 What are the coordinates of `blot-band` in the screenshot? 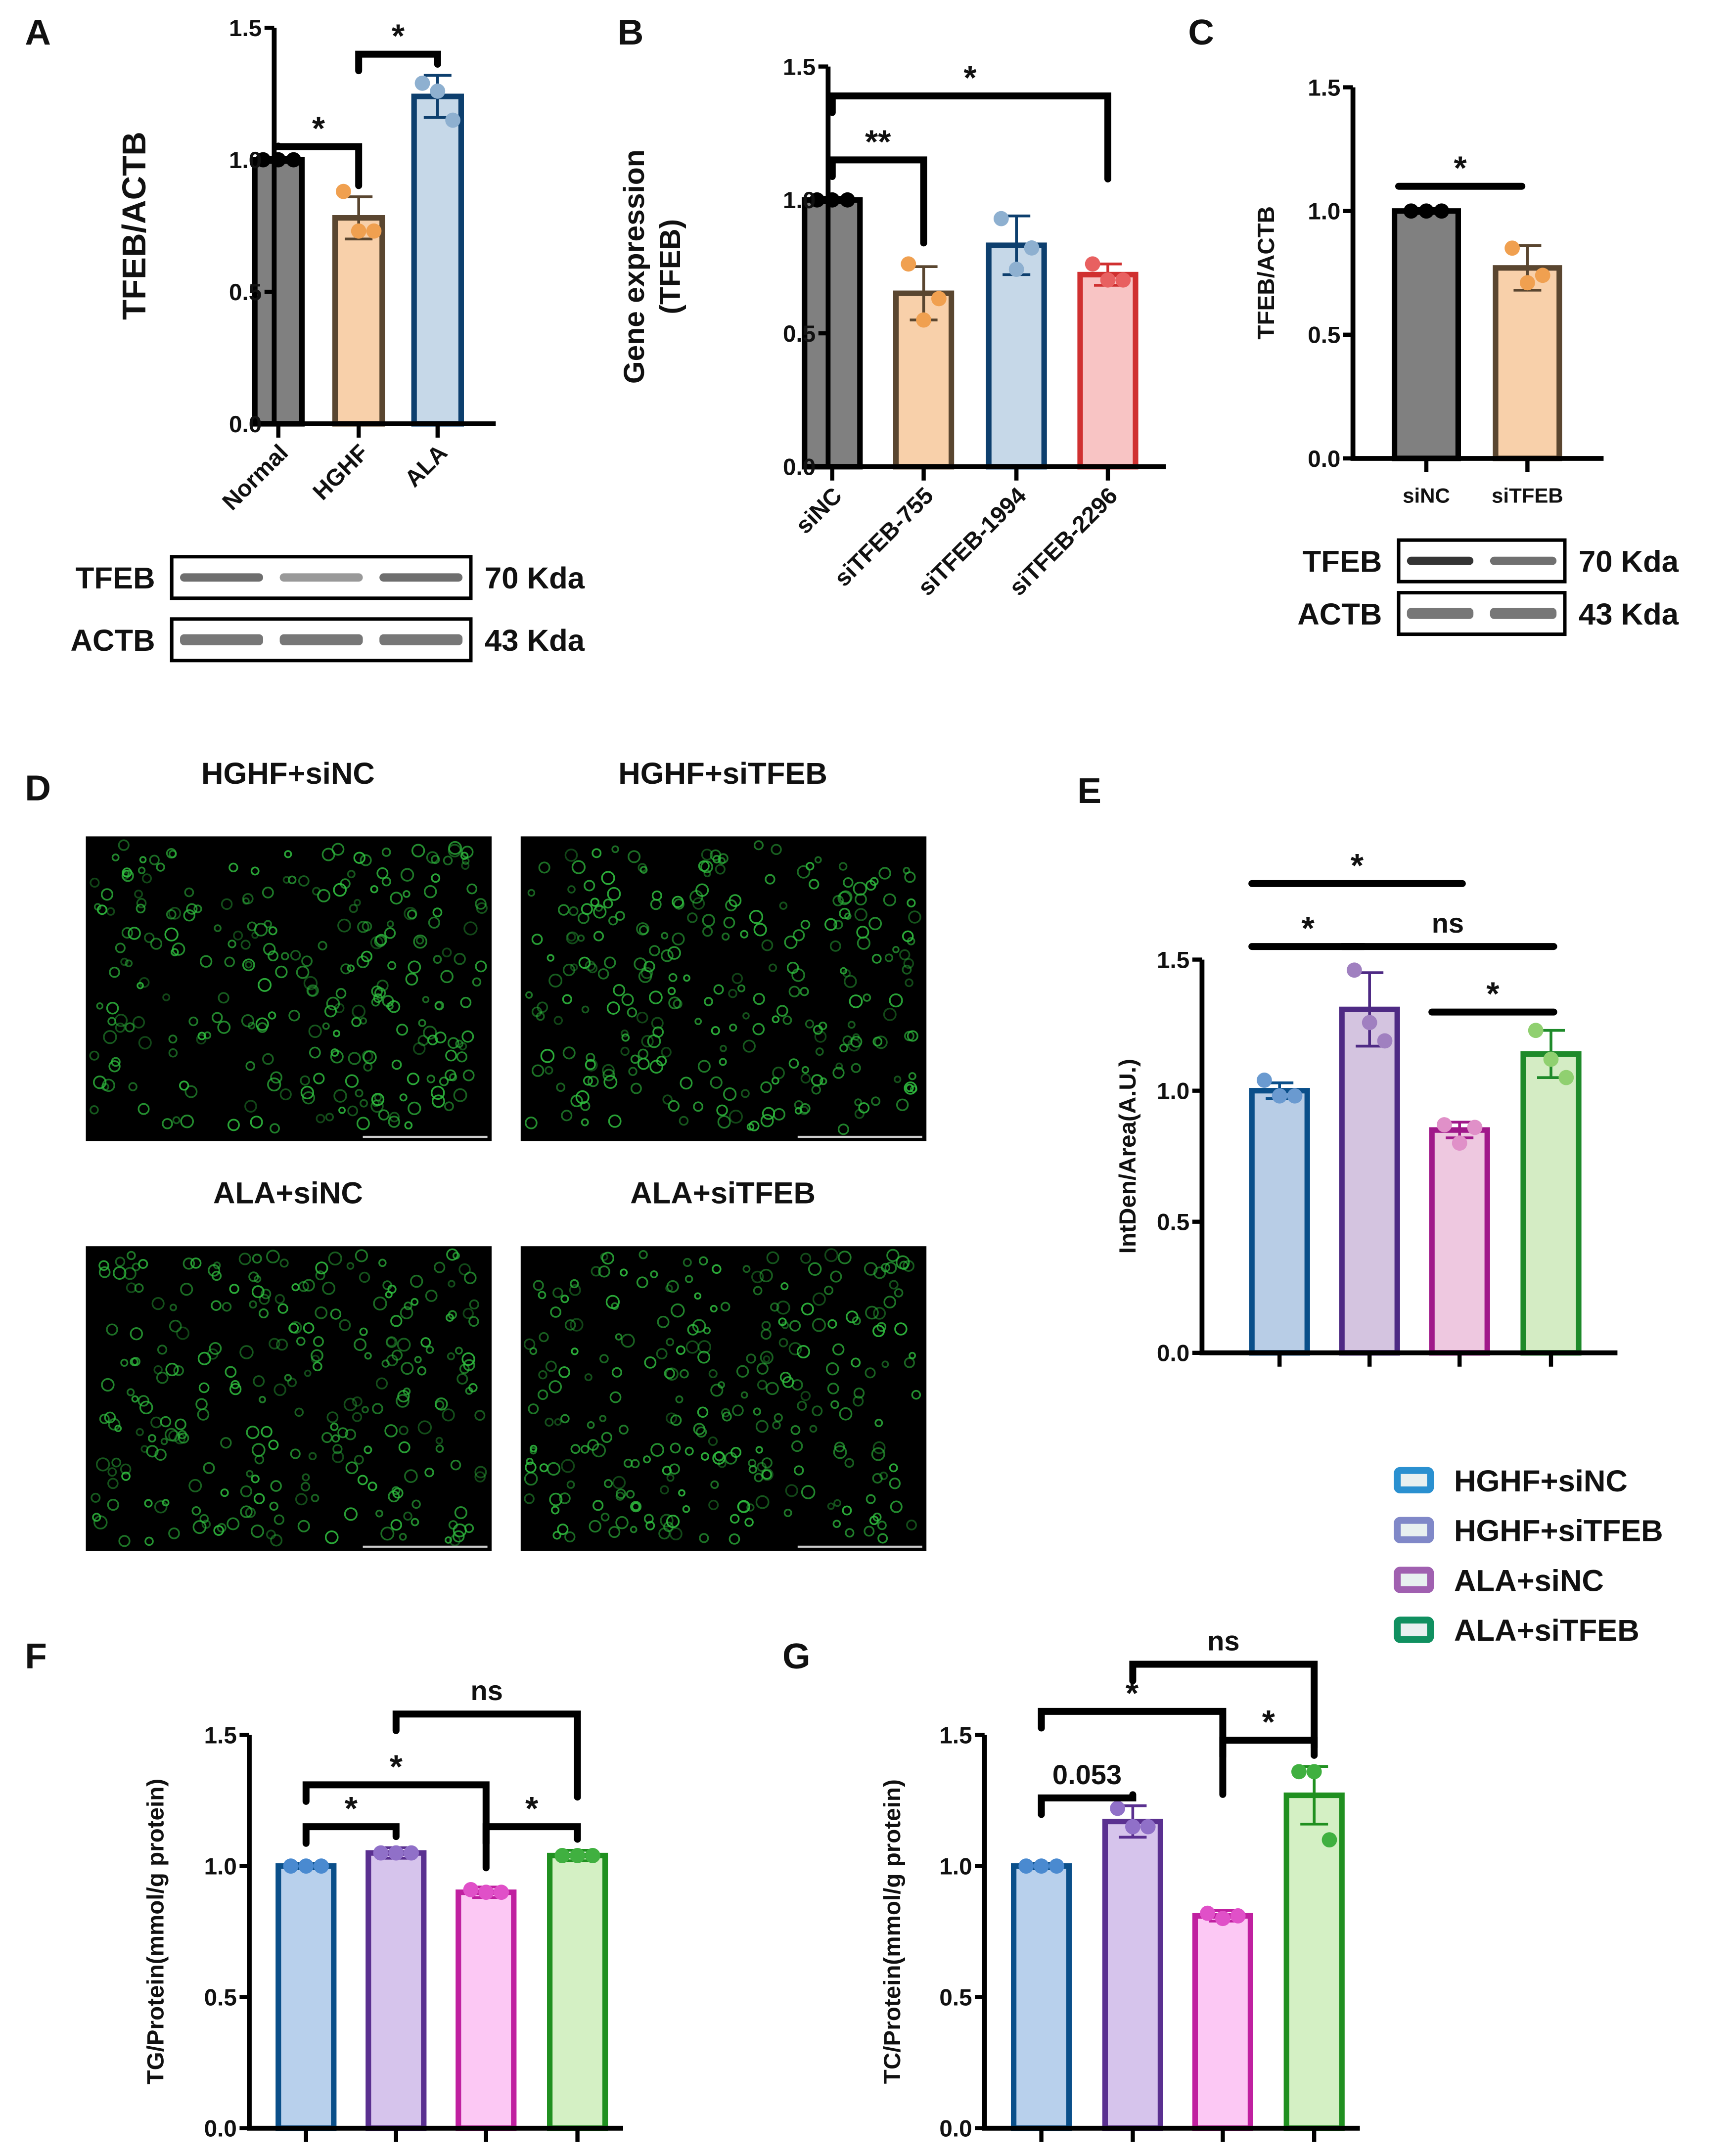 It's located at (1440, 560).